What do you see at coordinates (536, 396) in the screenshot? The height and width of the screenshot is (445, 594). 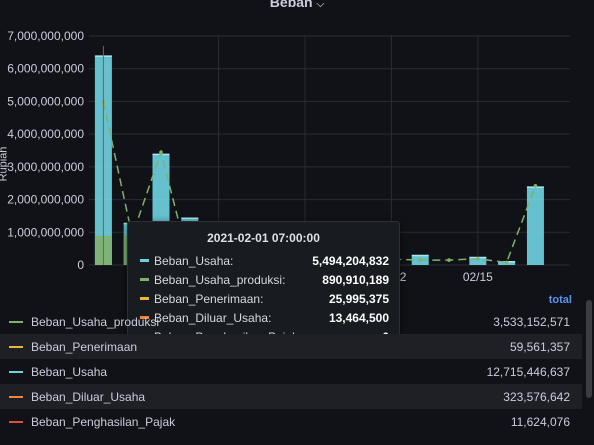 I see `legend-series-total: 323,576,642` at bounding box center [536, 396].